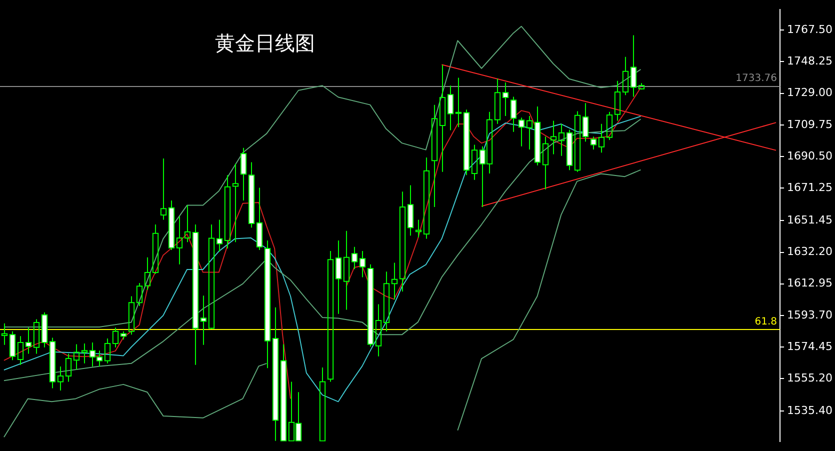  What do you see at coordinates (809, 346) in the screenshot?
I see `y-tick-label: 1574.45` at bounding box center [809, 346].